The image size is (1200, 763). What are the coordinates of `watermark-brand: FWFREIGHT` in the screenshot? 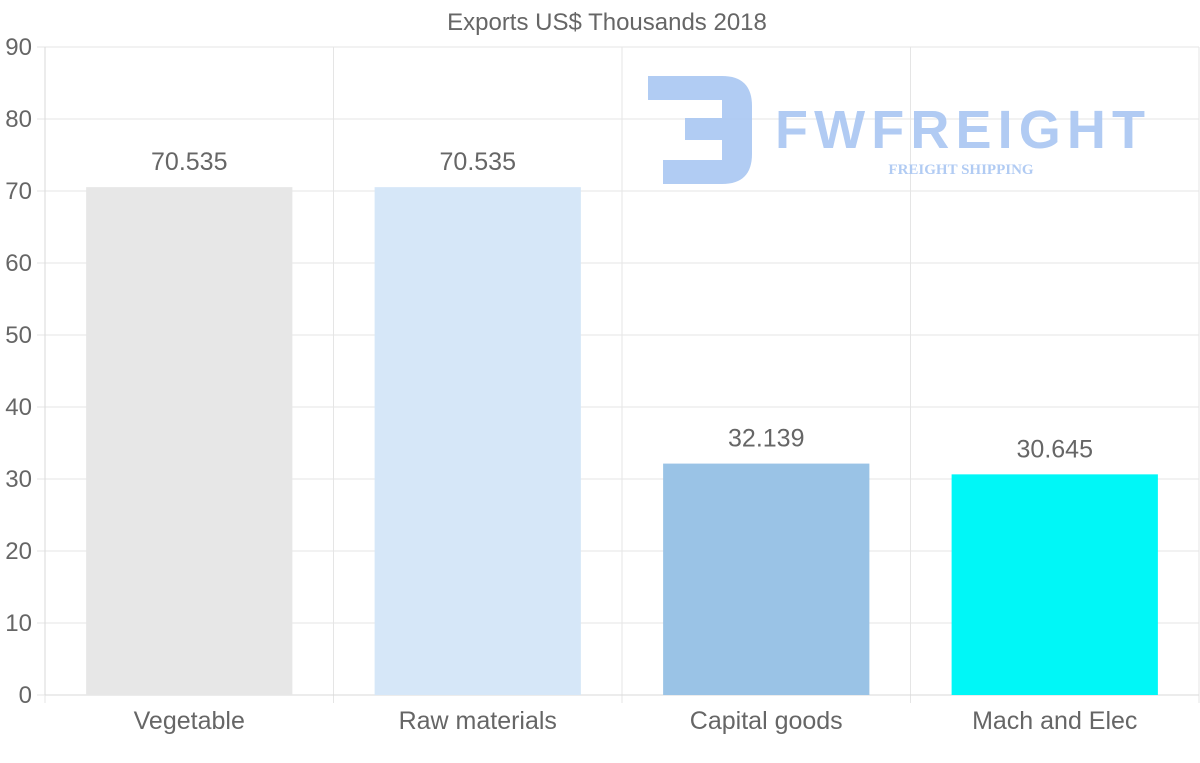 It's located at (960, 130).